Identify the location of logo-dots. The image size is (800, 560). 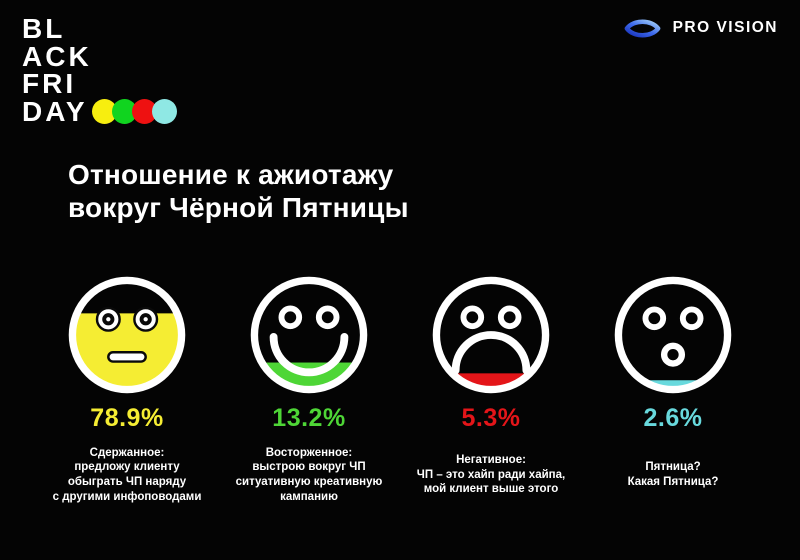
(134, 111).